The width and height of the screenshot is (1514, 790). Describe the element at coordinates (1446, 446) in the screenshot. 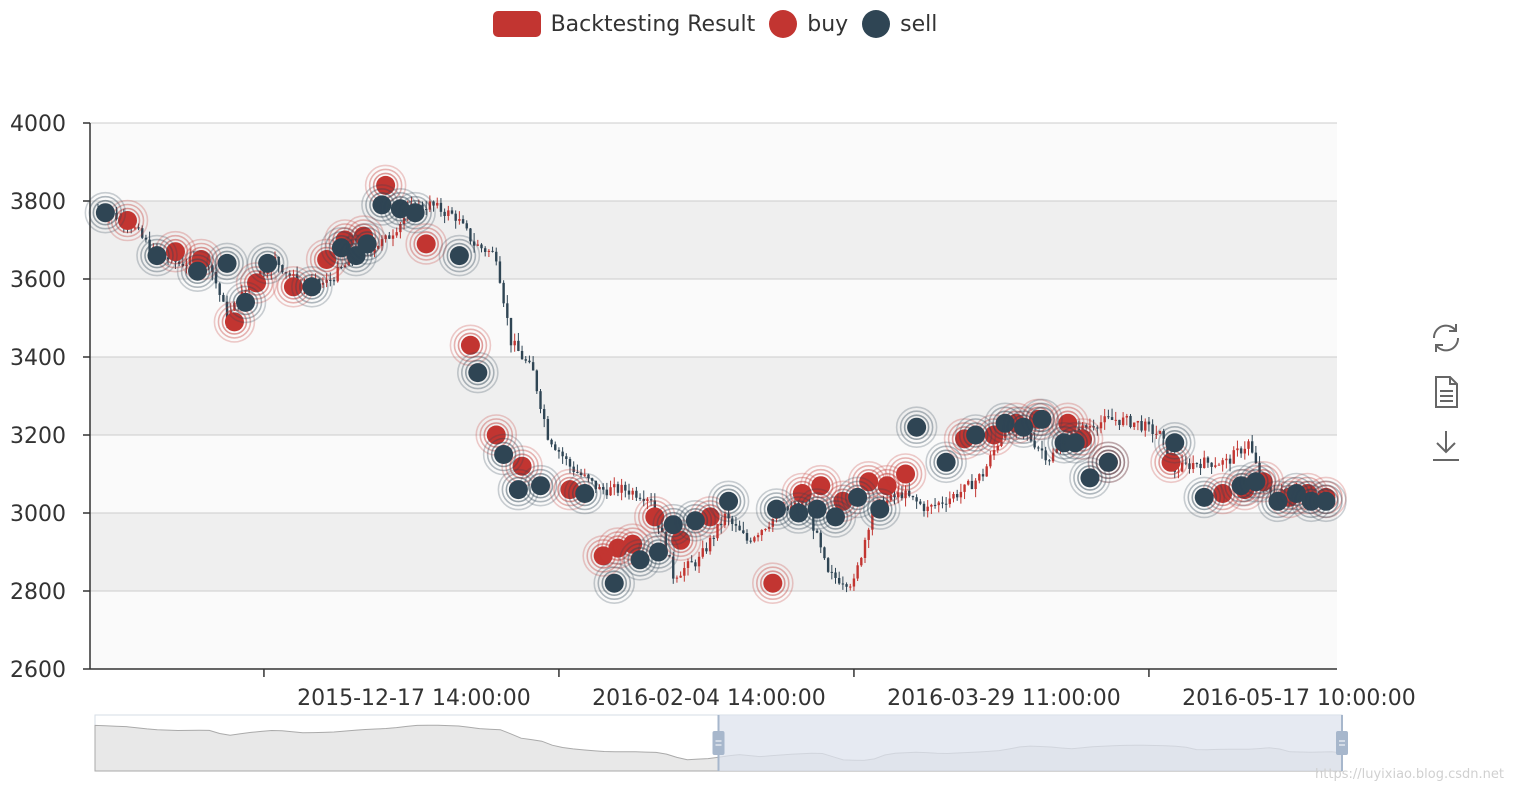

I see `save-image-icon` at that location.